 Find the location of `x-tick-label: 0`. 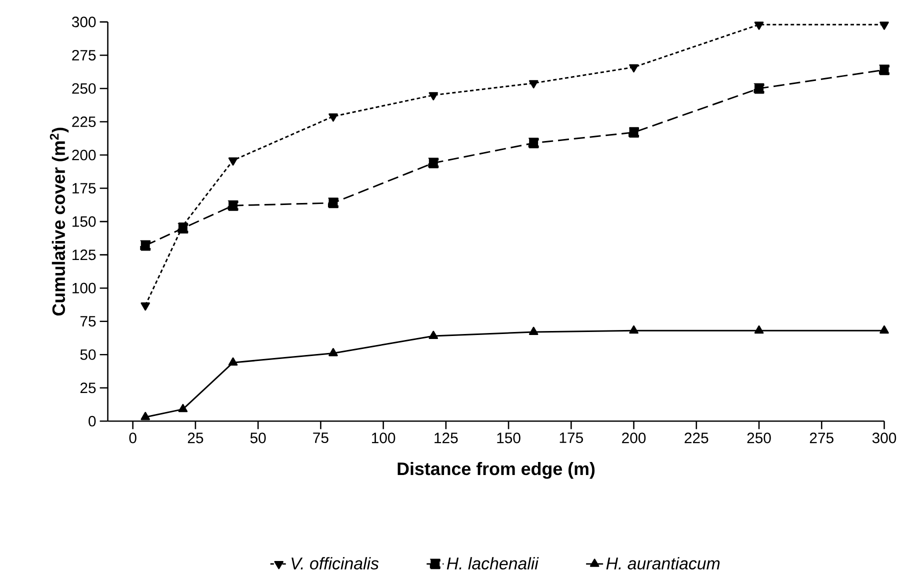

x-tick-label: 0 is located at coordinates (132, 438).